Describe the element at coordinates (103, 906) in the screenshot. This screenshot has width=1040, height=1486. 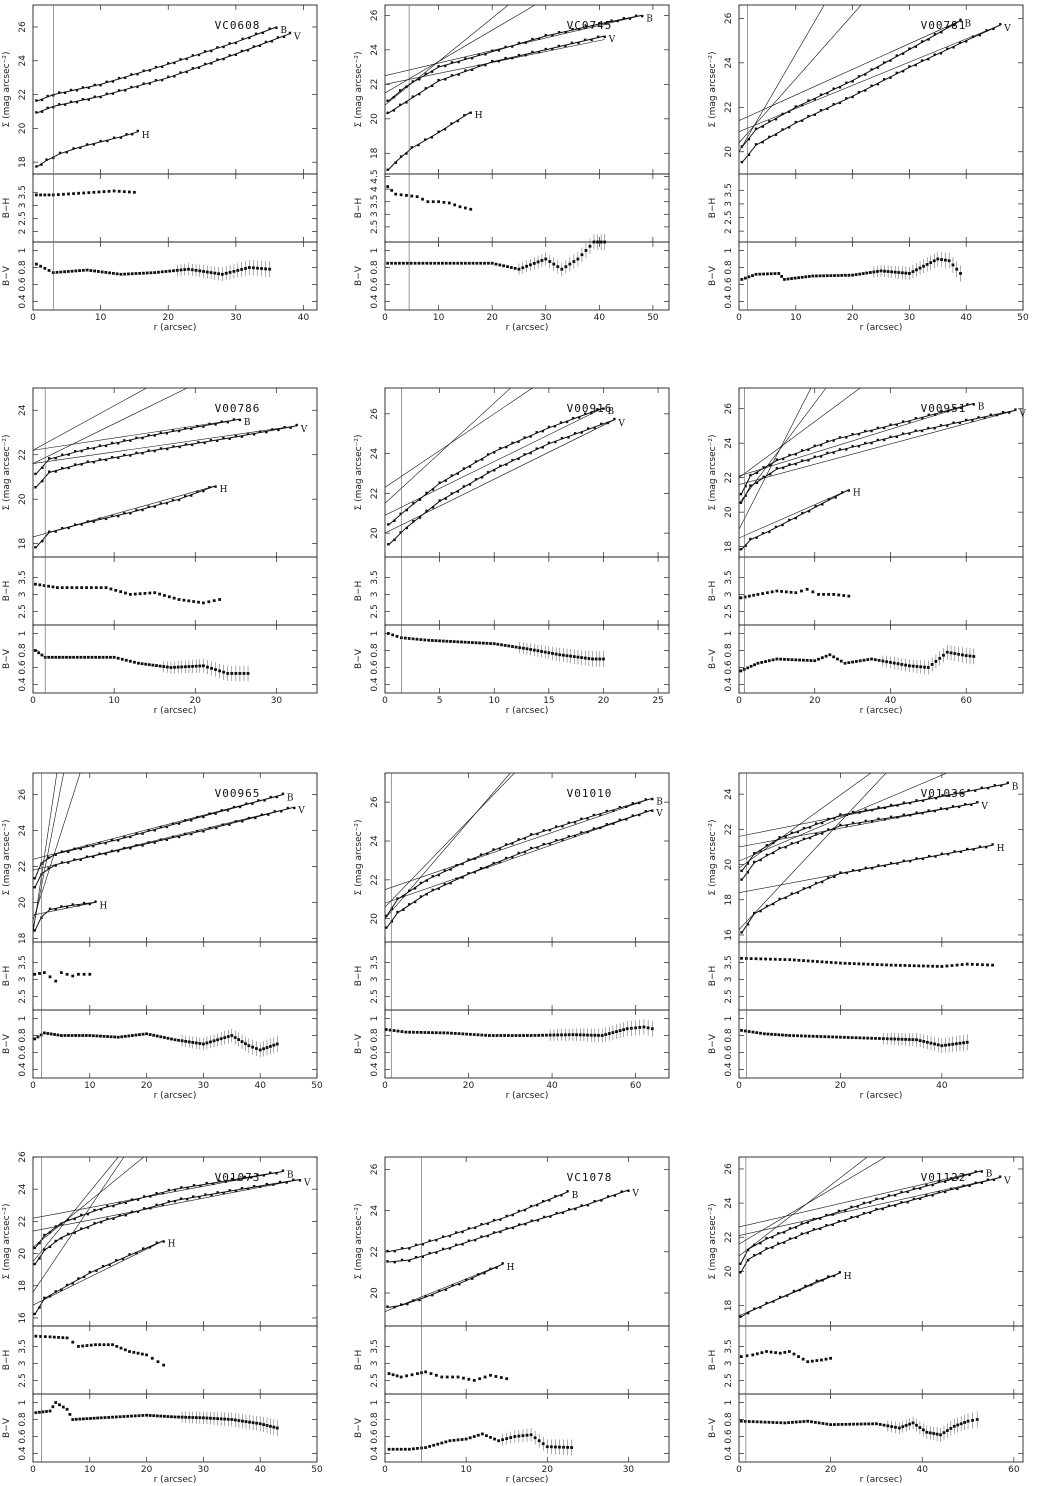
I see `band-label-H: H` at that location.